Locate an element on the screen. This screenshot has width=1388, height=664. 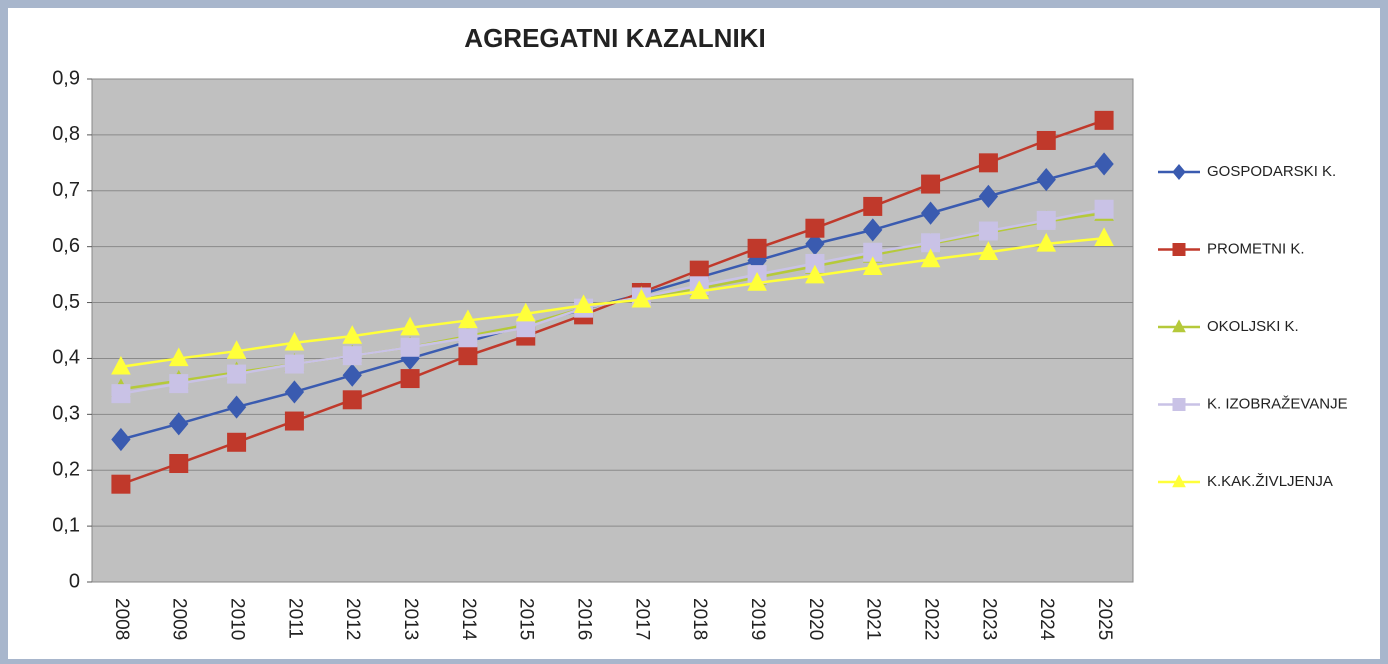
series-line is located at coordinates (612, 303).